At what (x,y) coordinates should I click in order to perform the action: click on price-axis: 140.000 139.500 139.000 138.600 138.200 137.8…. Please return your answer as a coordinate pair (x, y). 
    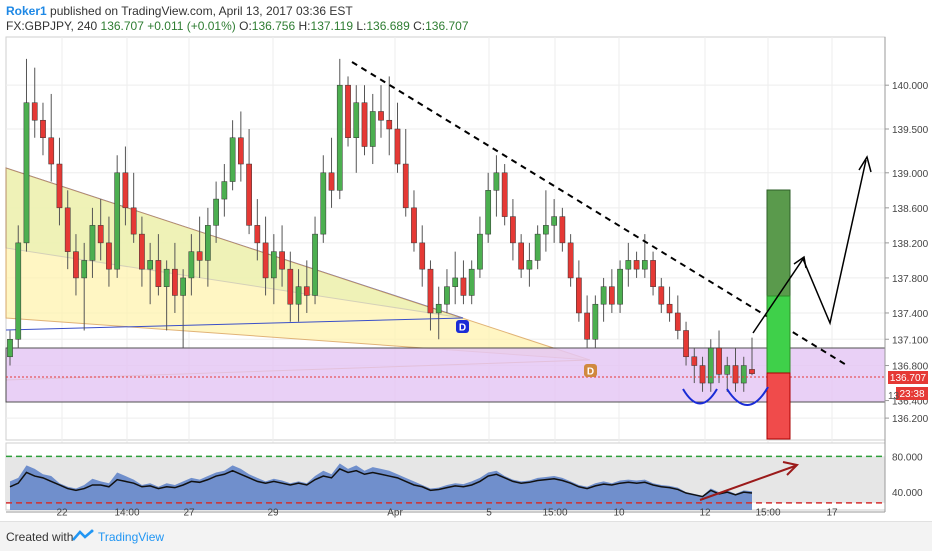
    Looking at the image, I should click on (906, 274).